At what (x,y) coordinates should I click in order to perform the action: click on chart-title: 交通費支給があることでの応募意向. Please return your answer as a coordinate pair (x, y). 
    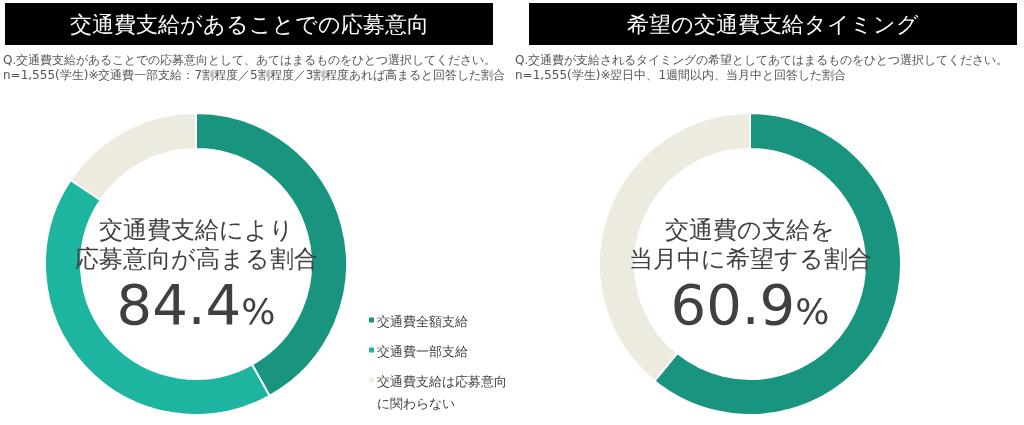
    Looking at the image, I should click on (249, 24).